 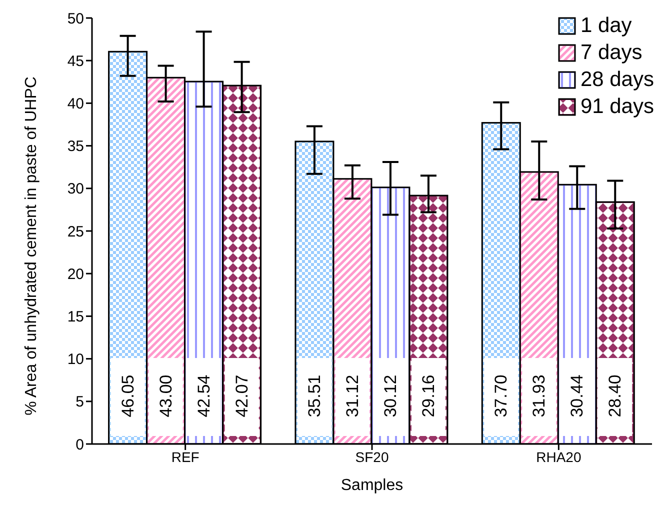 What do you see at coordinates (611, 53) in the screenshot?
I see `legend-label: 7 days` at bounding box center [611, 53].